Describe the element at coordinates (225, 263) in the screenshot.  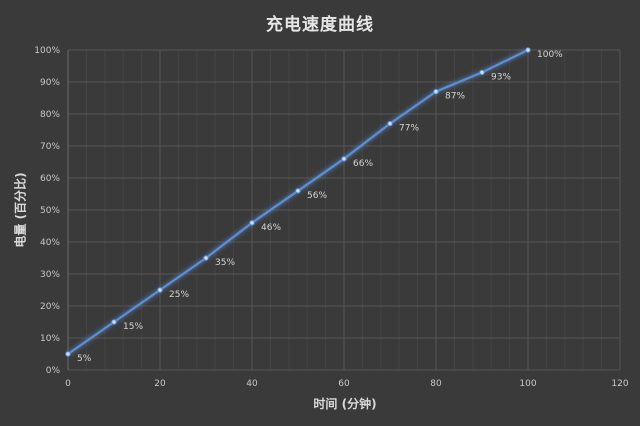
I see `data-label: 35%` at that location.